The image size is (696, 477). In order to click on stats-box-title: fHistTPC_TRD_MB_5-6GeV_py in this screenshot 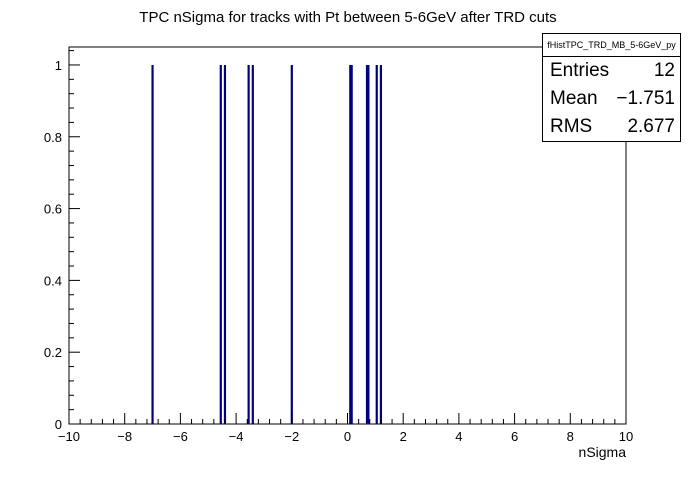, I will do `click(611, 45)`.